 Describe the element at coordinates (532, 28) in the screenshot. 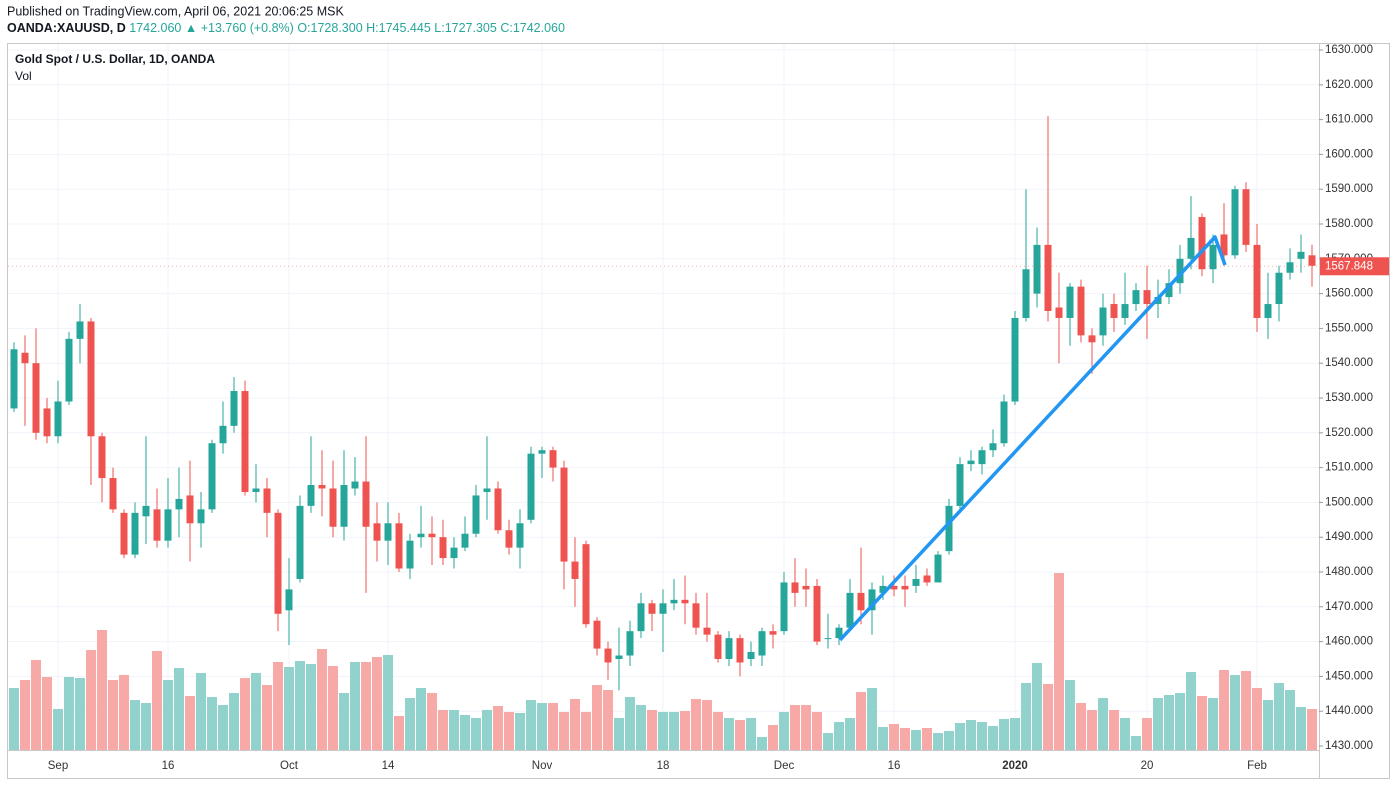

I see `close: C:1742.060` at that location.